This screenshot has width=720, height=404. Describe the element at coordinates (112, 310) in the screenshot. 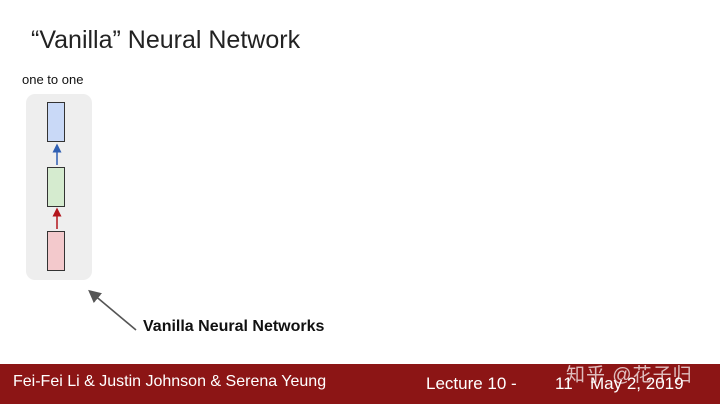

I see `caption-pointer-arrow` at that location.